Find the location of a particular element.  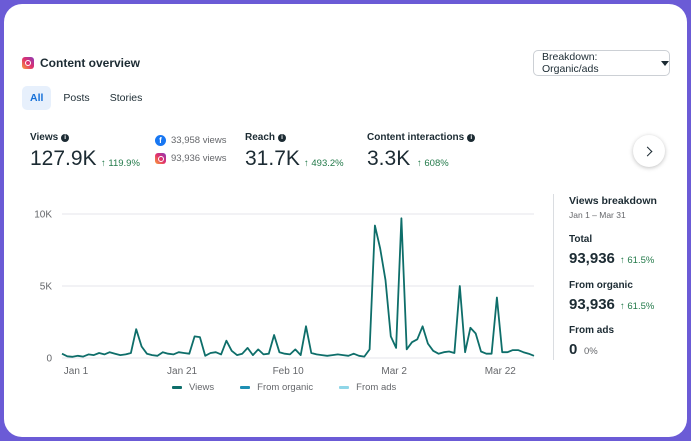

views-breakdown-range: Jan 1 – Mar 31 is located at coordinates (597, 215).